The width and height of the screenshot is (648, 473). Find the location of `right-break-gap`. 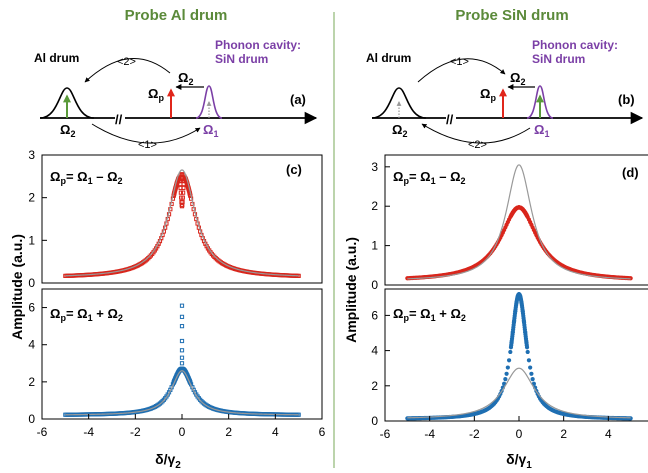

right-break-gap is located at coordinates (451, 118).